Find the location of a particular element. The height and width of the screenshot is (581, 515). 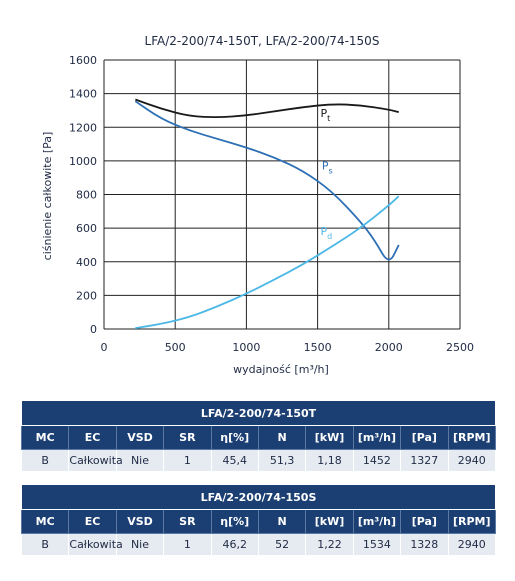

series-label-pd: Pd is located at coordinates (326, 233).